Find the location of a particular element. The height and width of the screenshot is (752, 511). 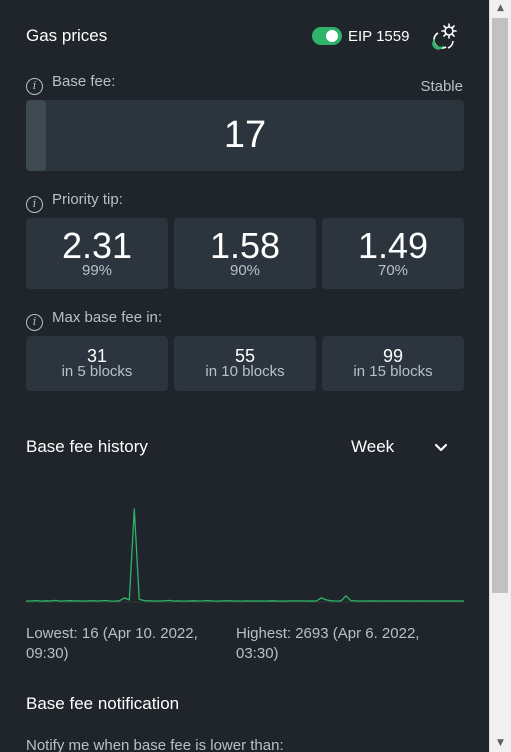

priority-tip-label-text: Priority tip: is located at coordinates (87, 199).